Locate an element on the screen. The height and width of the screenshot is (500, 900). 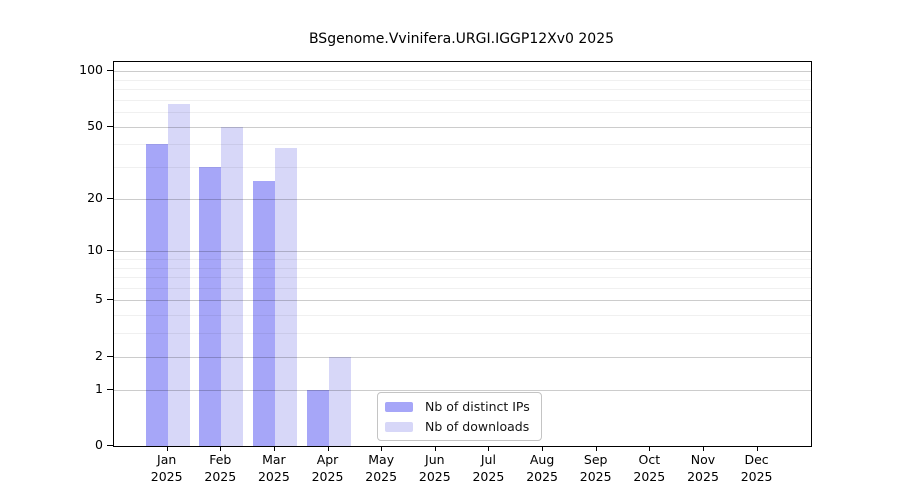
legend-swatch-distinct-ips is located at coordinates (399, 406).